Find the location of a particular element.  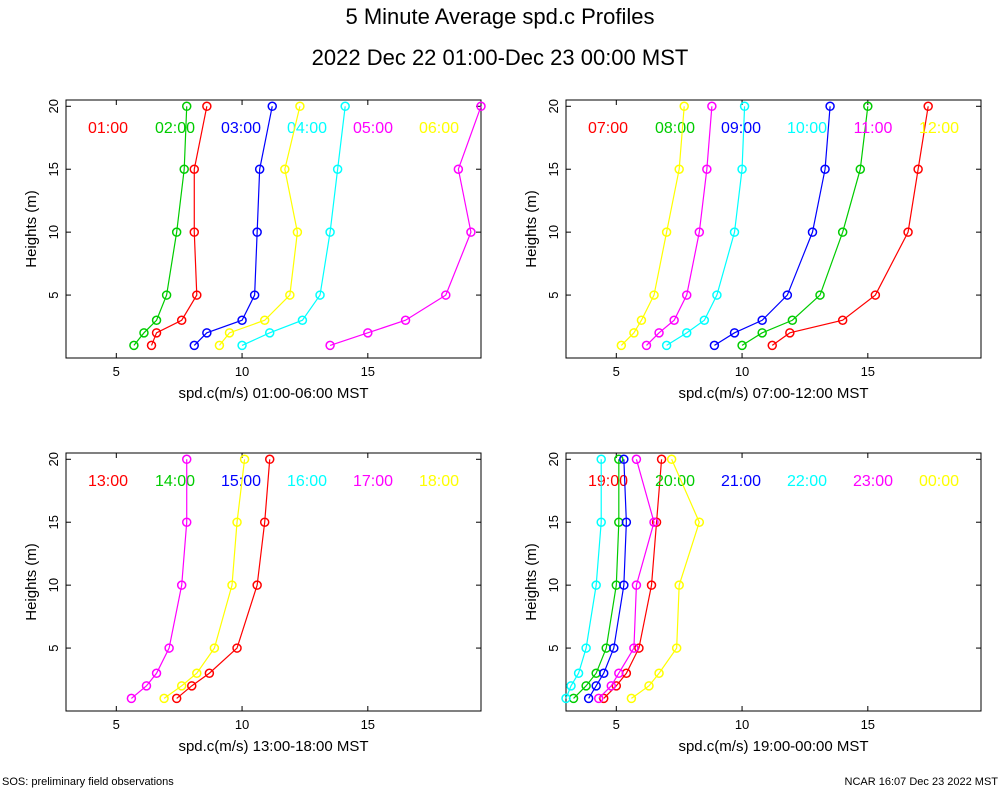

x-tick-label: 15 is located at coordinates (868, 724).